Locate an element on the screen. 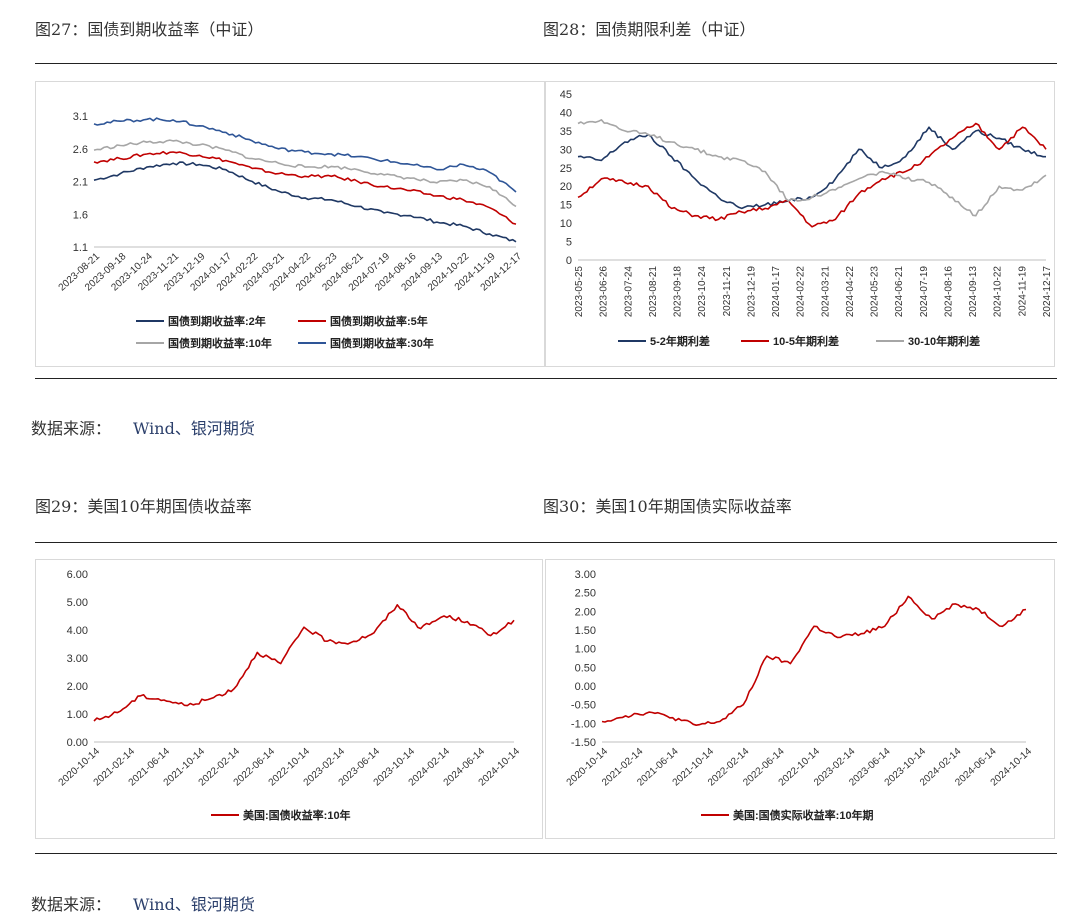  y-tick-label: 6.00 is located at coordinates (77, 575).